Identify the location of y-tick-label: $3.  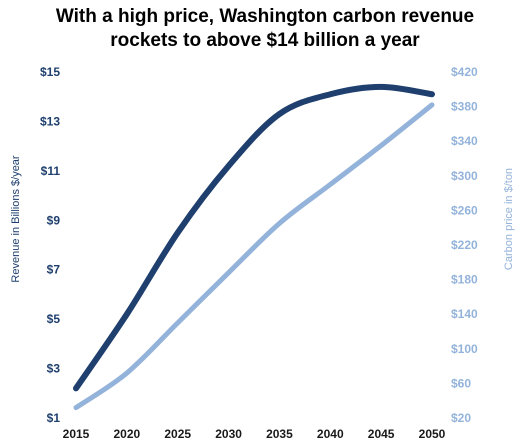
(54, 369).